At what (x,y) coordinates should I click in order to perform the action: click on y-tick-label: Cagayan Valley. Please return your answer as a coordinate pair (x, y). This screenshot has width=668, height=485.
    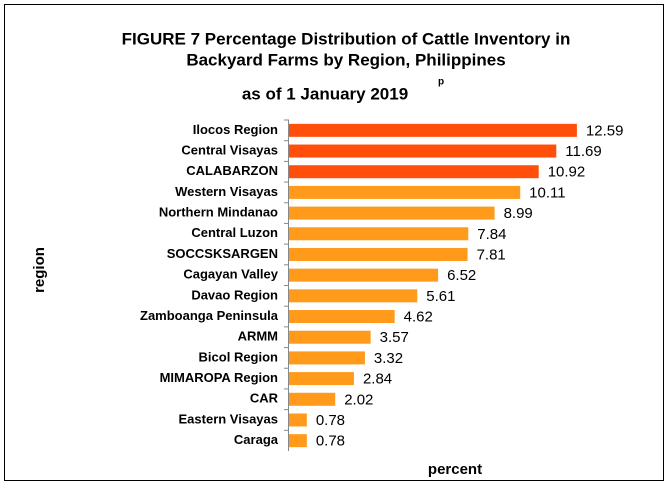
    Looking at the image, I should click on (230, 274).